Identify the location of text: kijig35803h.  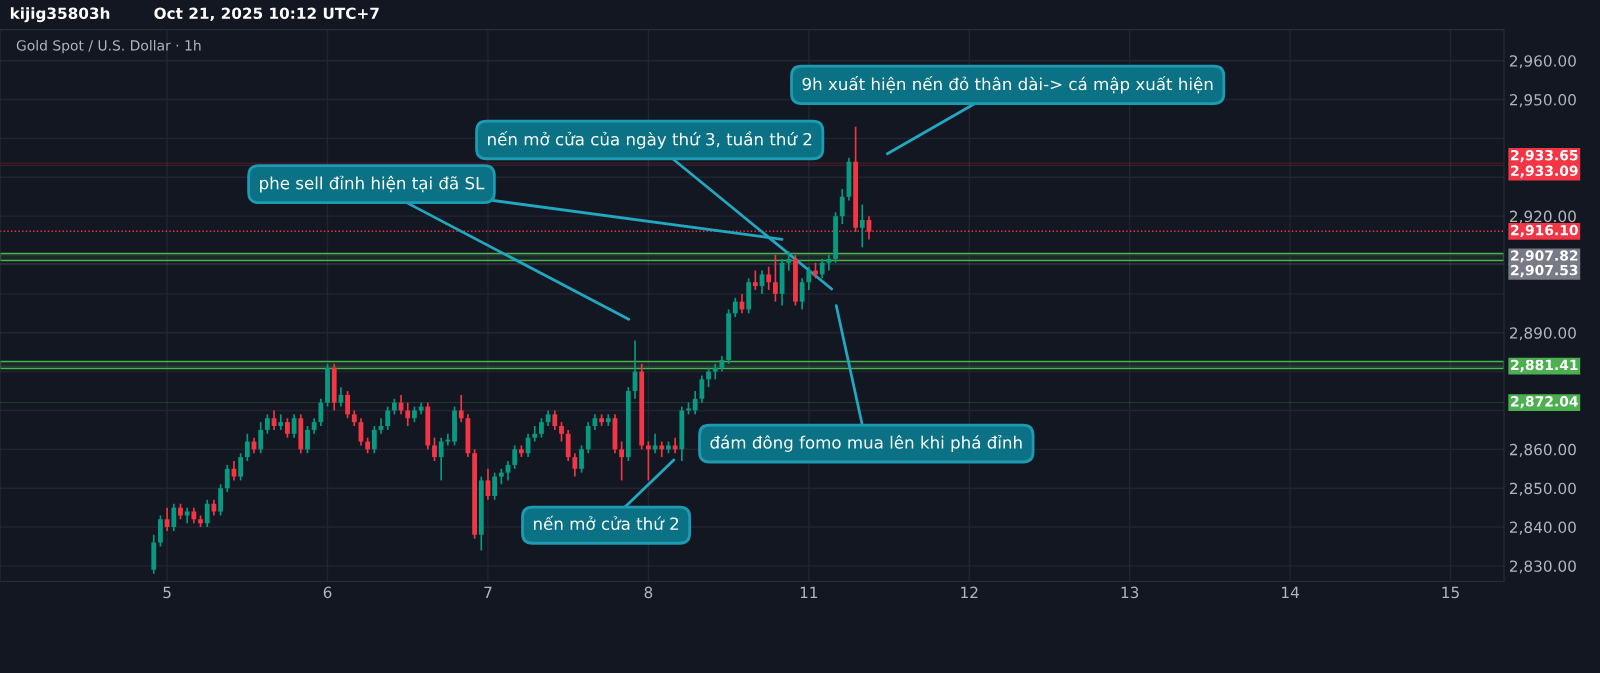
(60, 15).